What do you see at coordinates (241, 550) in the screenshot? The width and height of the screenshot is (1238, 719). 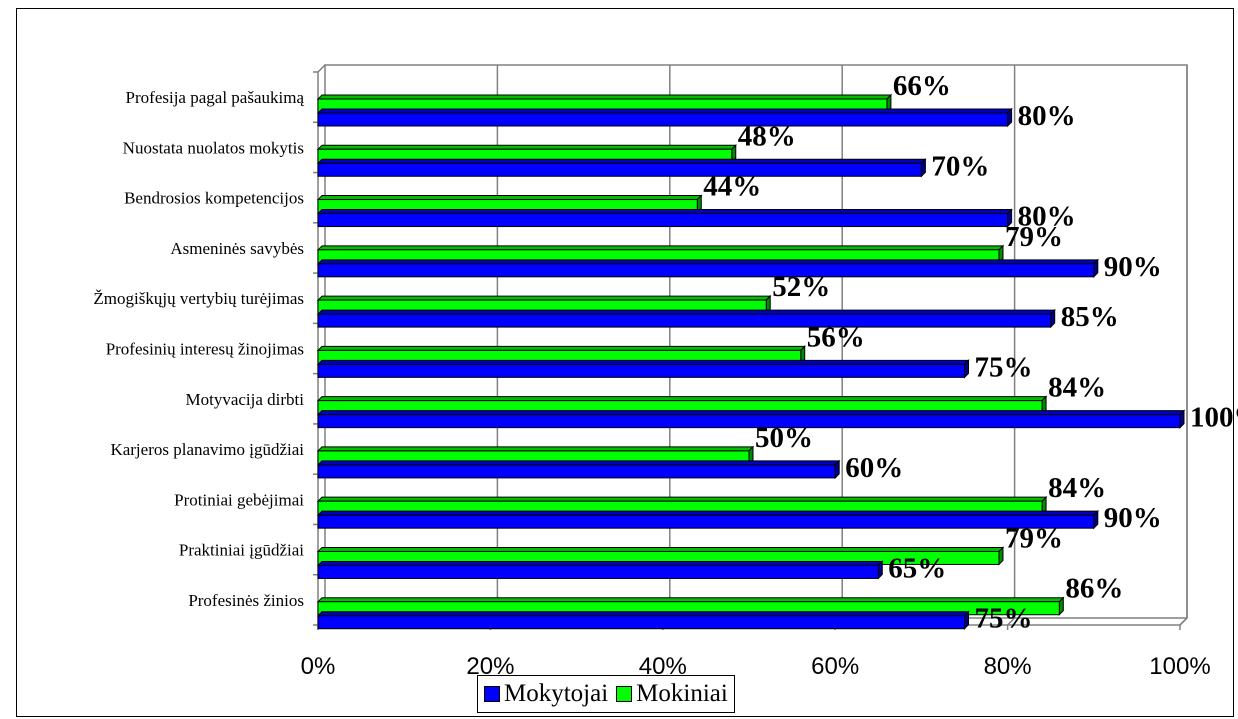 I see `category-label: Praktiniai įgūdžiai` at bounding box center [241, 550].